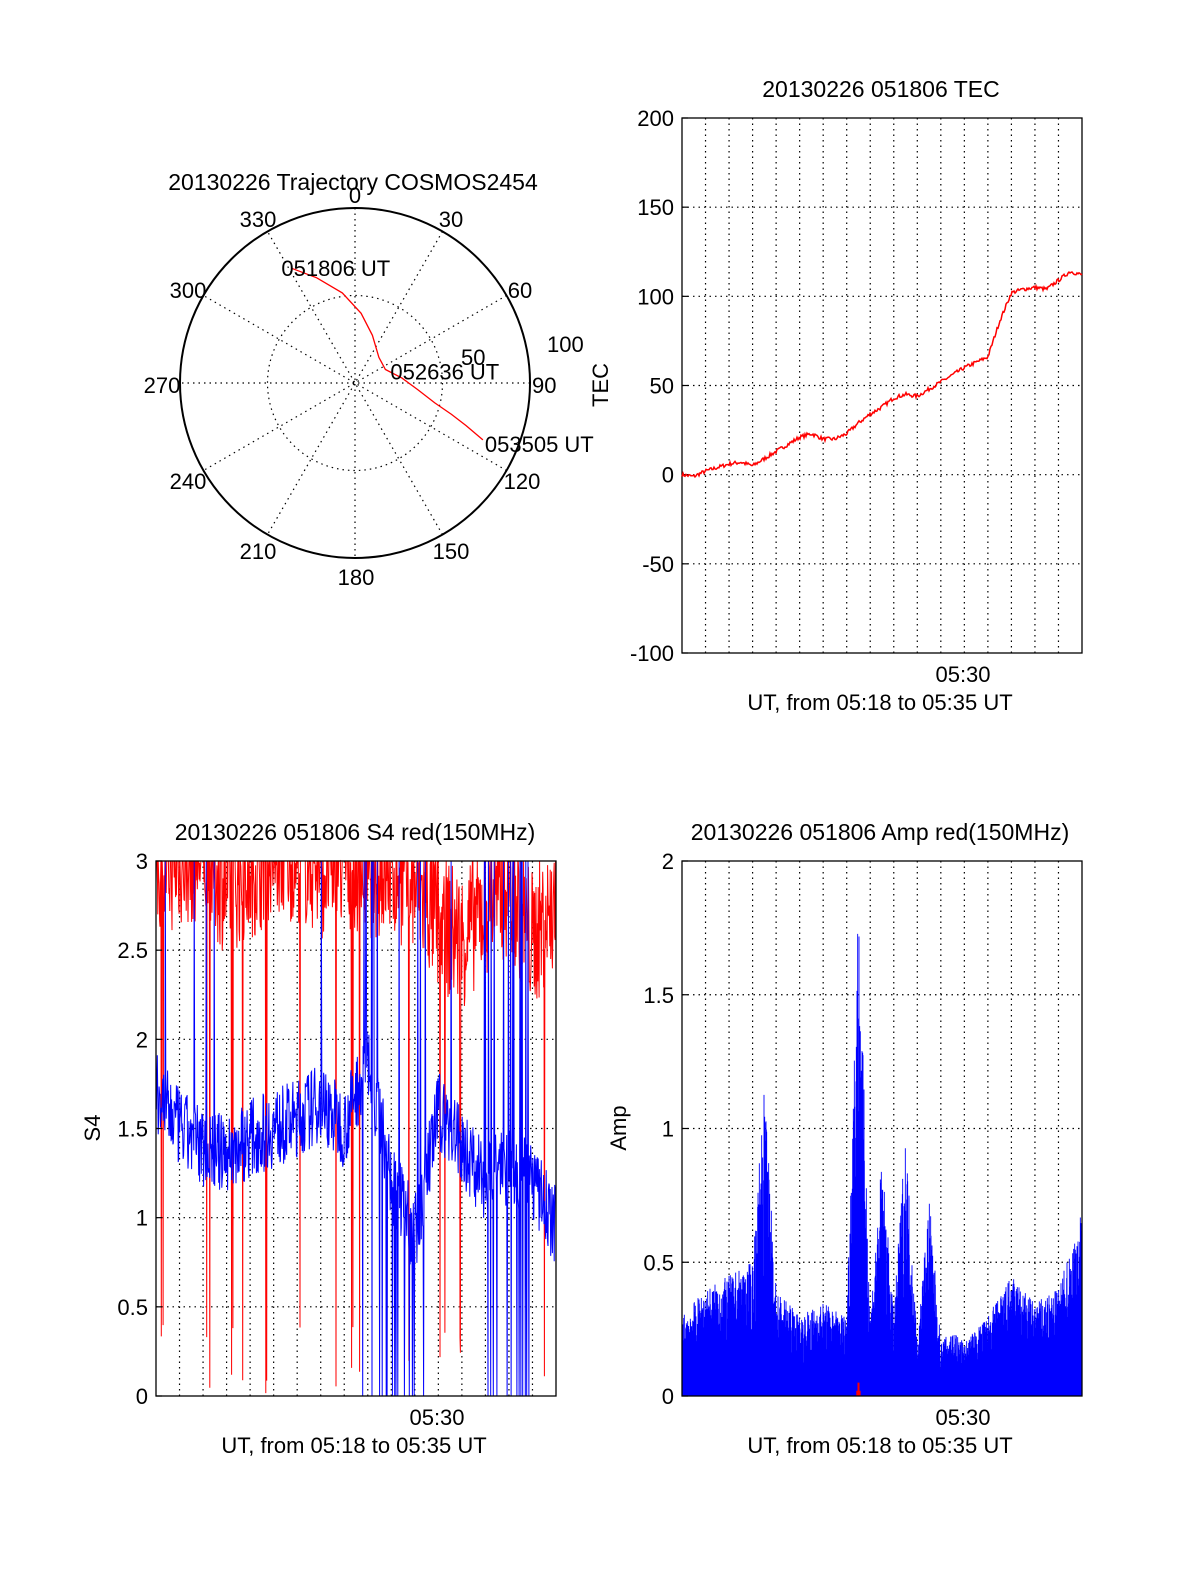 The height and width of the screenshot is (1575, 1200). I want to click on amp-x-axis-label: UT, from 05:18 to 05:35 UT, so click(879, 1445).